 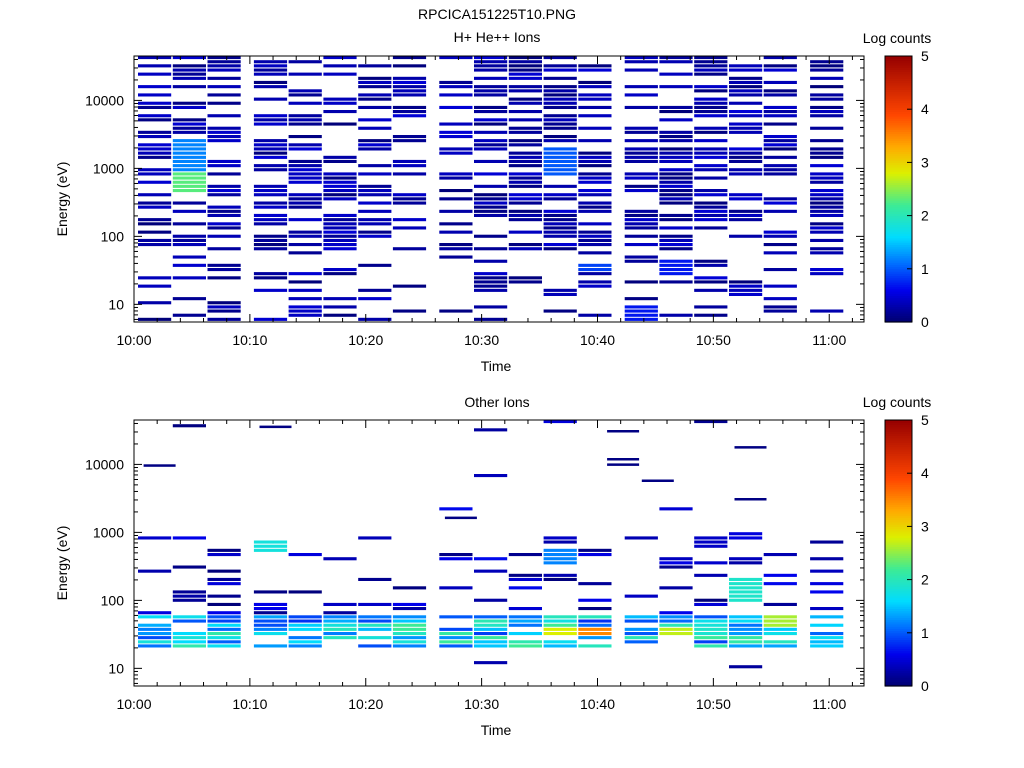 I want to click on colorbar-frame, so click(x=898, y=553).